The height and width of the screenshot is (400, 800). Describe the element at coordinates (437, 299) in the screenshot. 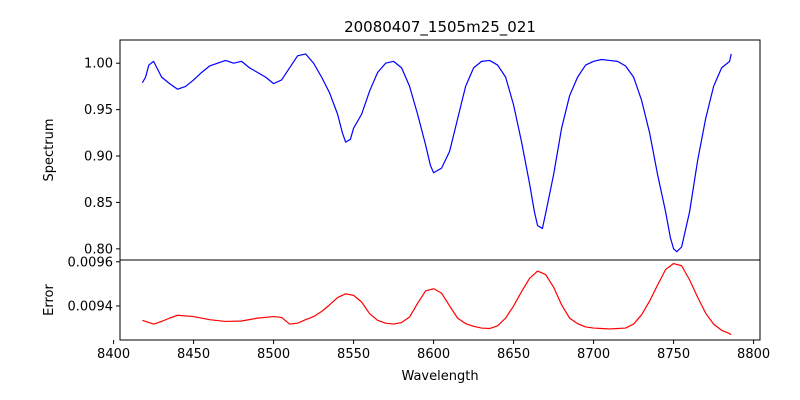

I see `series-line` at that location.